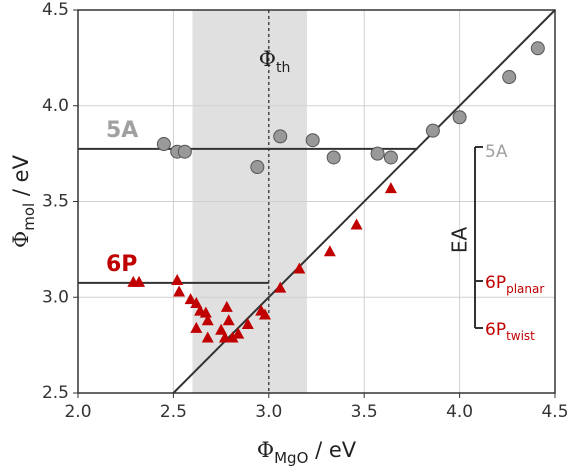  I want to click on y-tick-label: 4.5, so click(55, 10).